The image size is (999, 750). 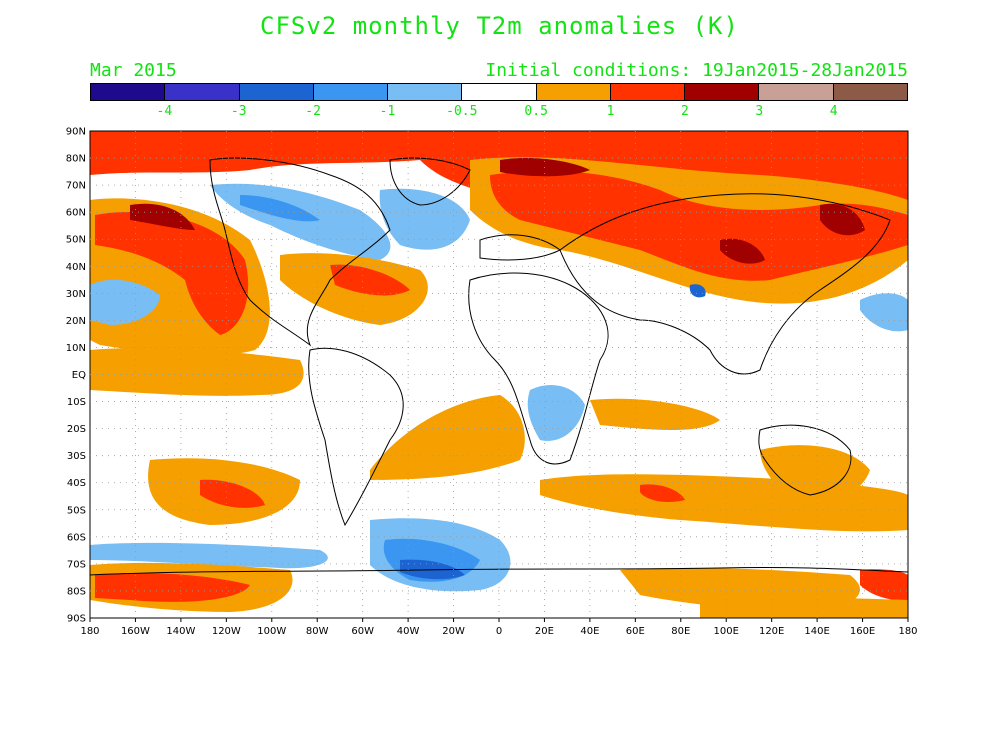 What do you see at coordinates (544, 631) in the screenshot?
I see `longitude-label: 20E` at bounding box center [544, 631].